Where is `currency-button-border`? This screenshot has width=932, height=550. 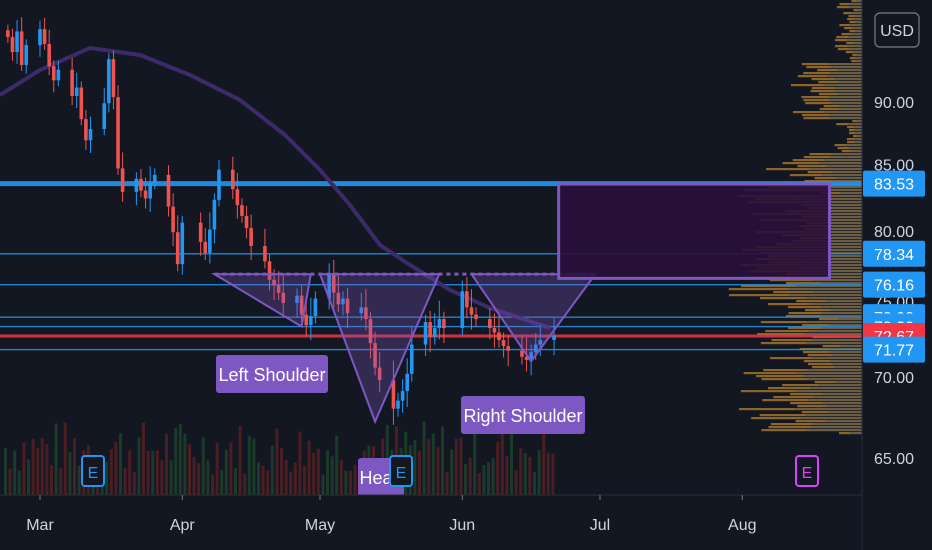
currency-button-border is located at coordinates (897, 30).